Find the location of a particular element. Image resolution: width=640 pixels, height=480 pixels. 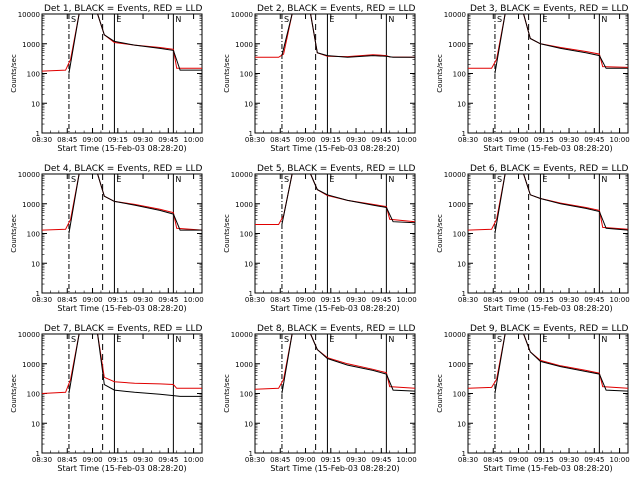

panel-title: Det 9, BLACK = Events, RED = LLD is located at coordinates (549, 329).